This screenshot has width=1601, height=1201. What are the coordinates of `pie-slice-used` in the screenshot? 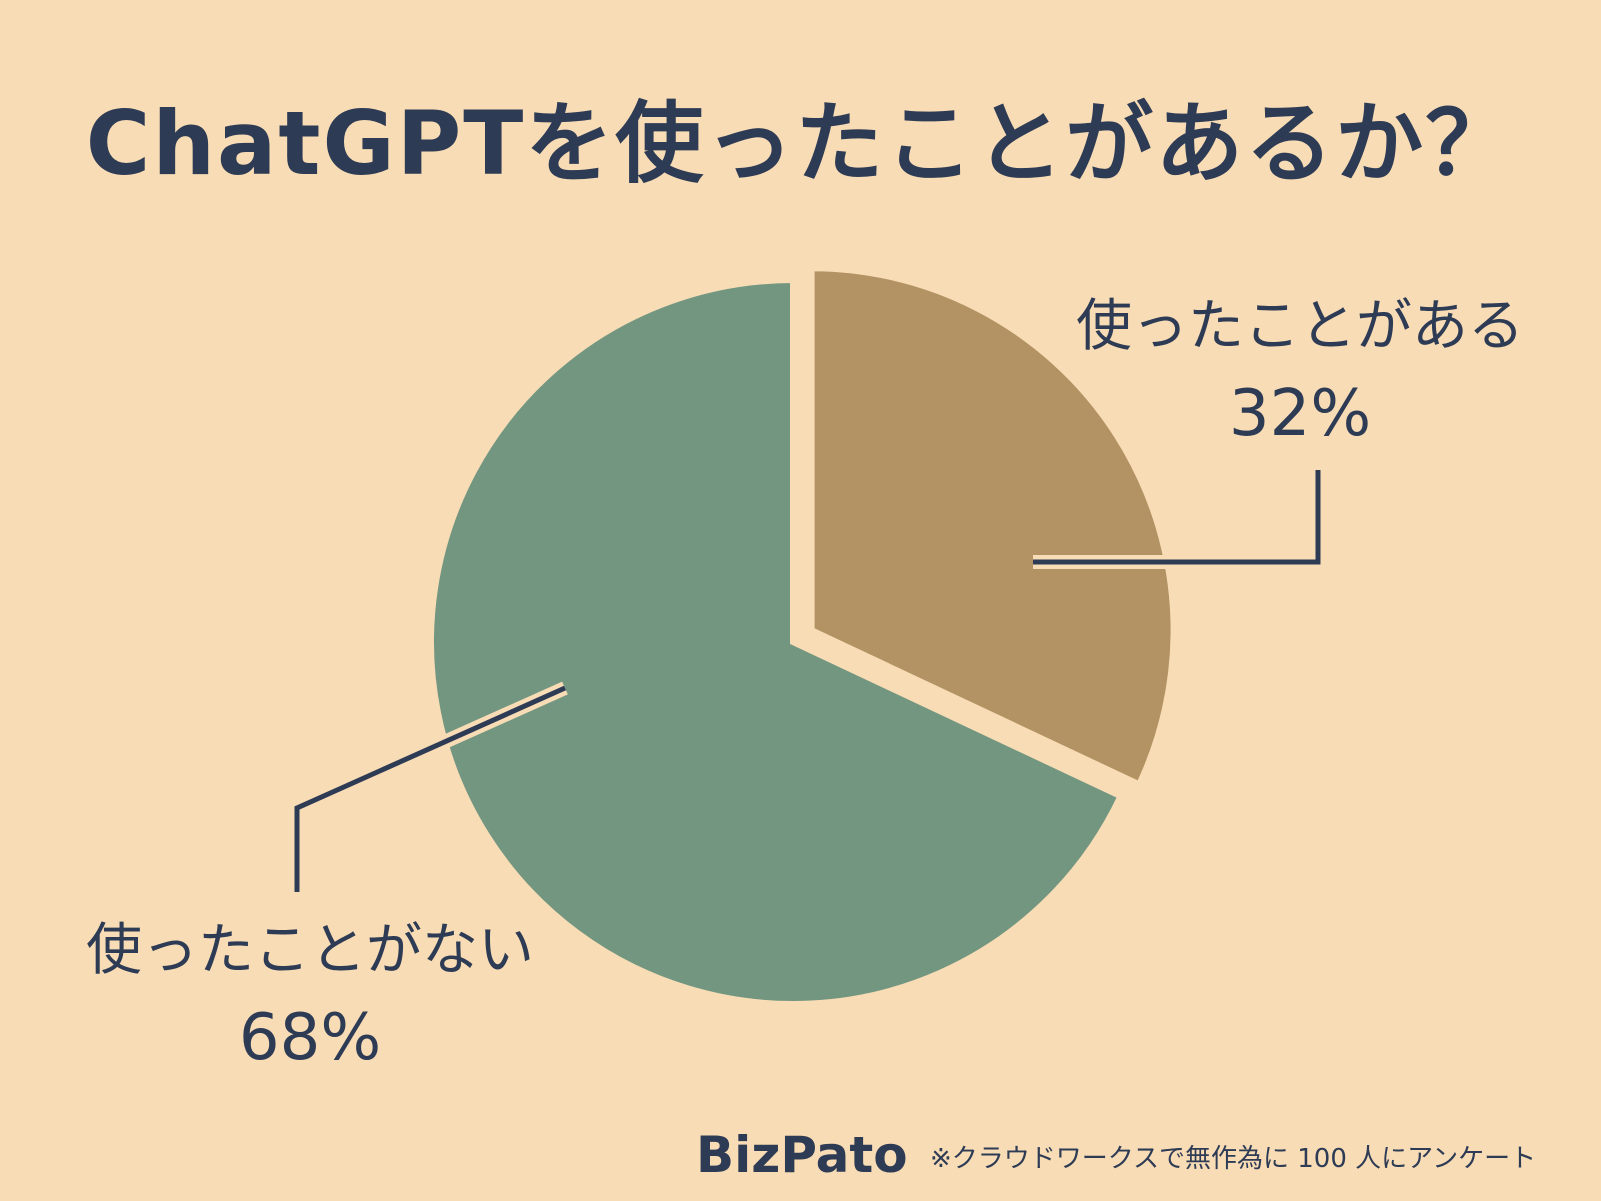 It's located at (992, 527).